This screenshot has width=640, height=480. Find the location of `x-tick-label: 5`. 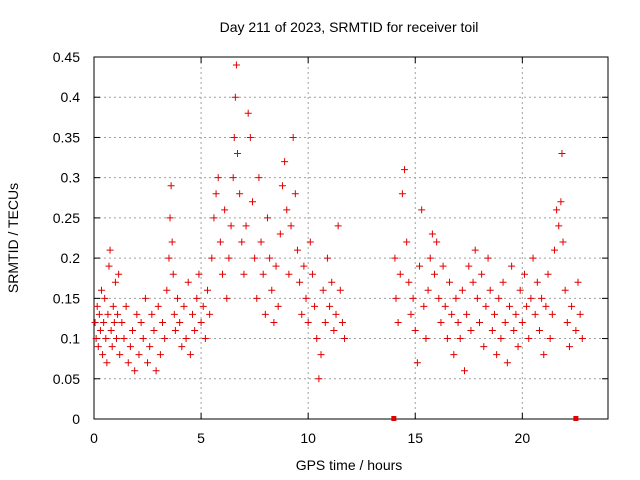

x-tick-label: 5 is located at coordinates (201, 438).